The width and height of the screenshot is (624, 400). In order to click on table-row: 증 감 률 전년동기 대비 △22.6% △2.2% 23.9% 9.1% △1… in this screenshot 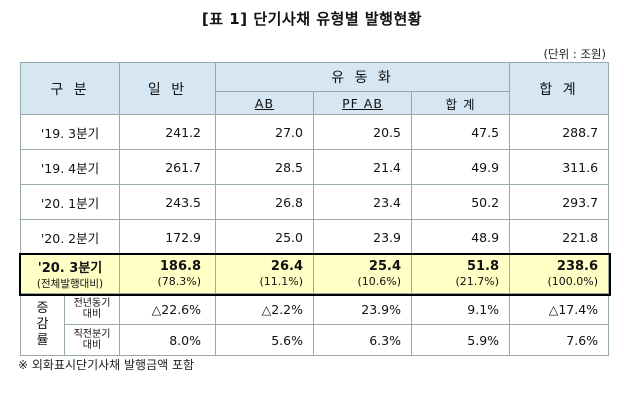, I will do `click(315, 324)`.